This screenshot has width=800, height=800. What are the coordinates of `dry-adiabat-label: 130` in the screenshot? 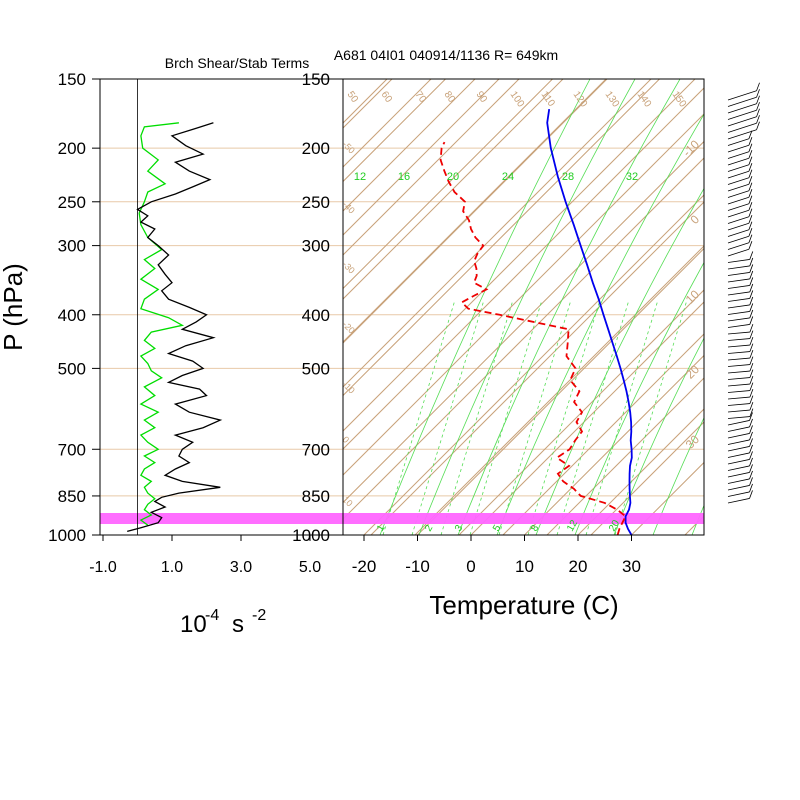 It's located at (612, 99).